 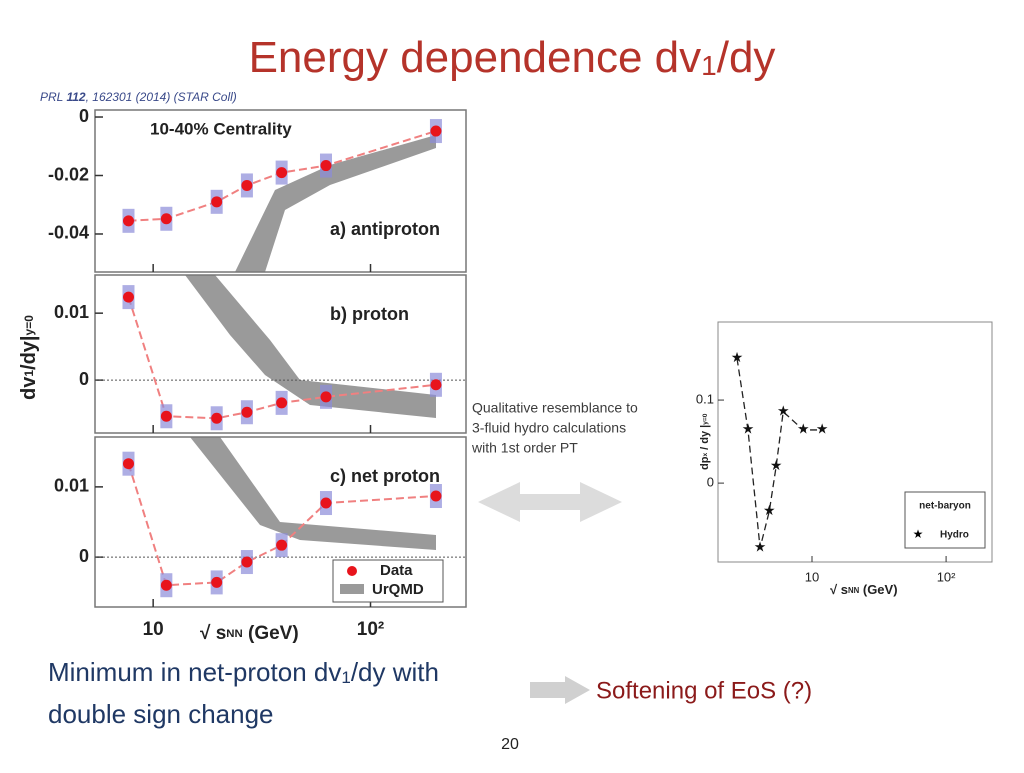 What do you see at coordinates (352, 589) in the screenshot?
I see `legend-marker` at bounding box center [352, 589].